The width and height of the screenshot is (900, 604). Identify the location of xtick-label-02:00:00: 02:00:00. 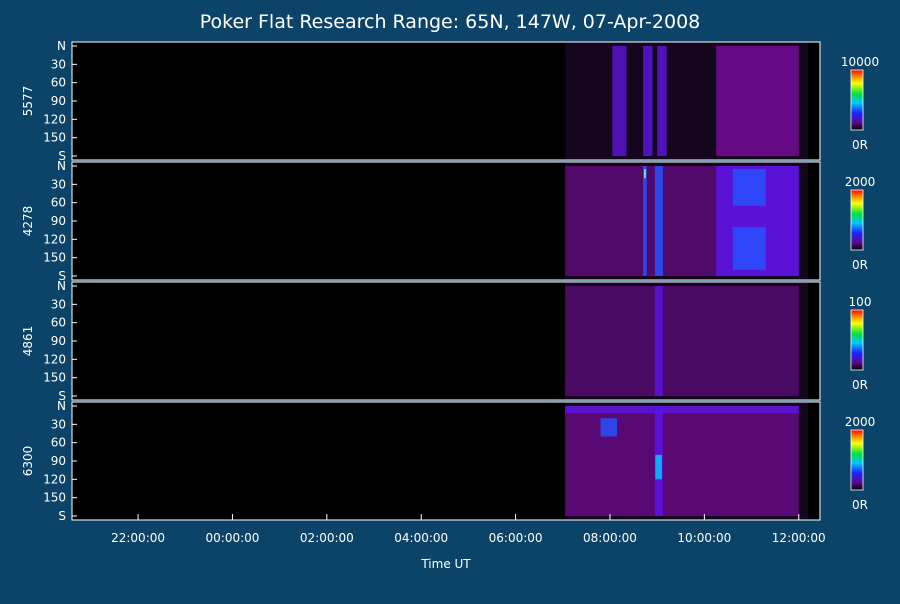
(327, 538).